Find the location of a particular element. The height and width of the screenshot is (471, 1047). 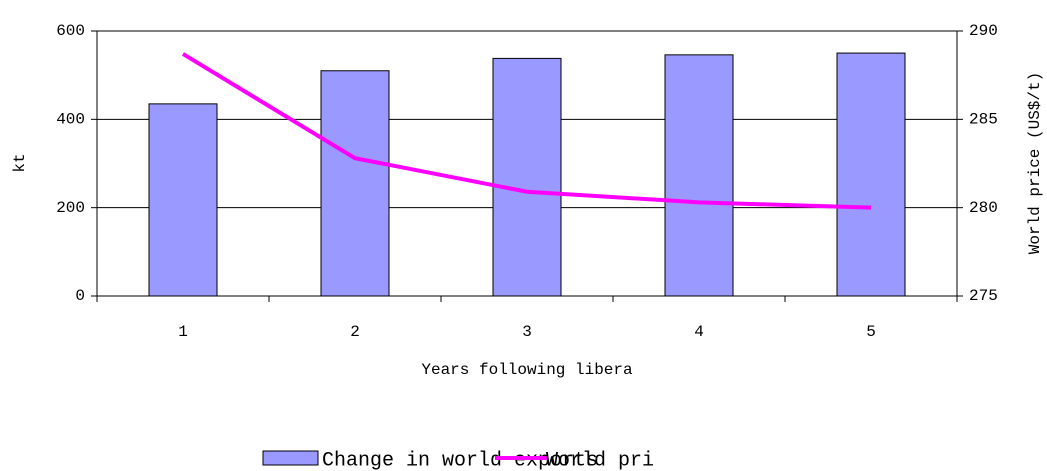

legend-label: Change in world exports is located at coordinates (460, 460).